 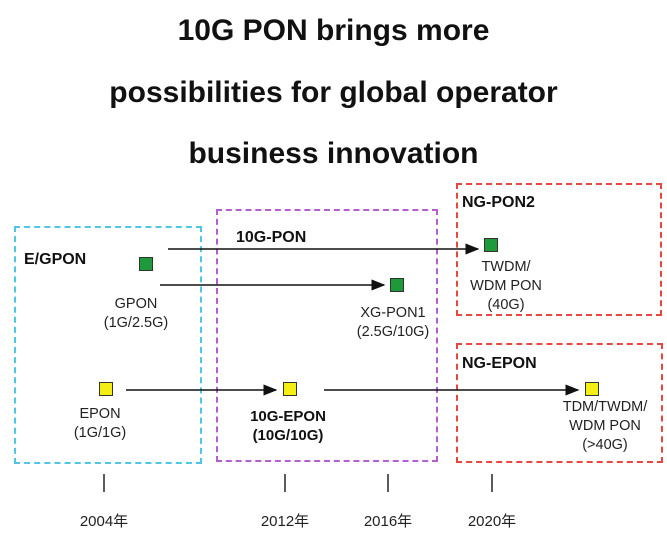 I want to click on title-line-2: possibilities for global operator, so click(x=333, y=92).